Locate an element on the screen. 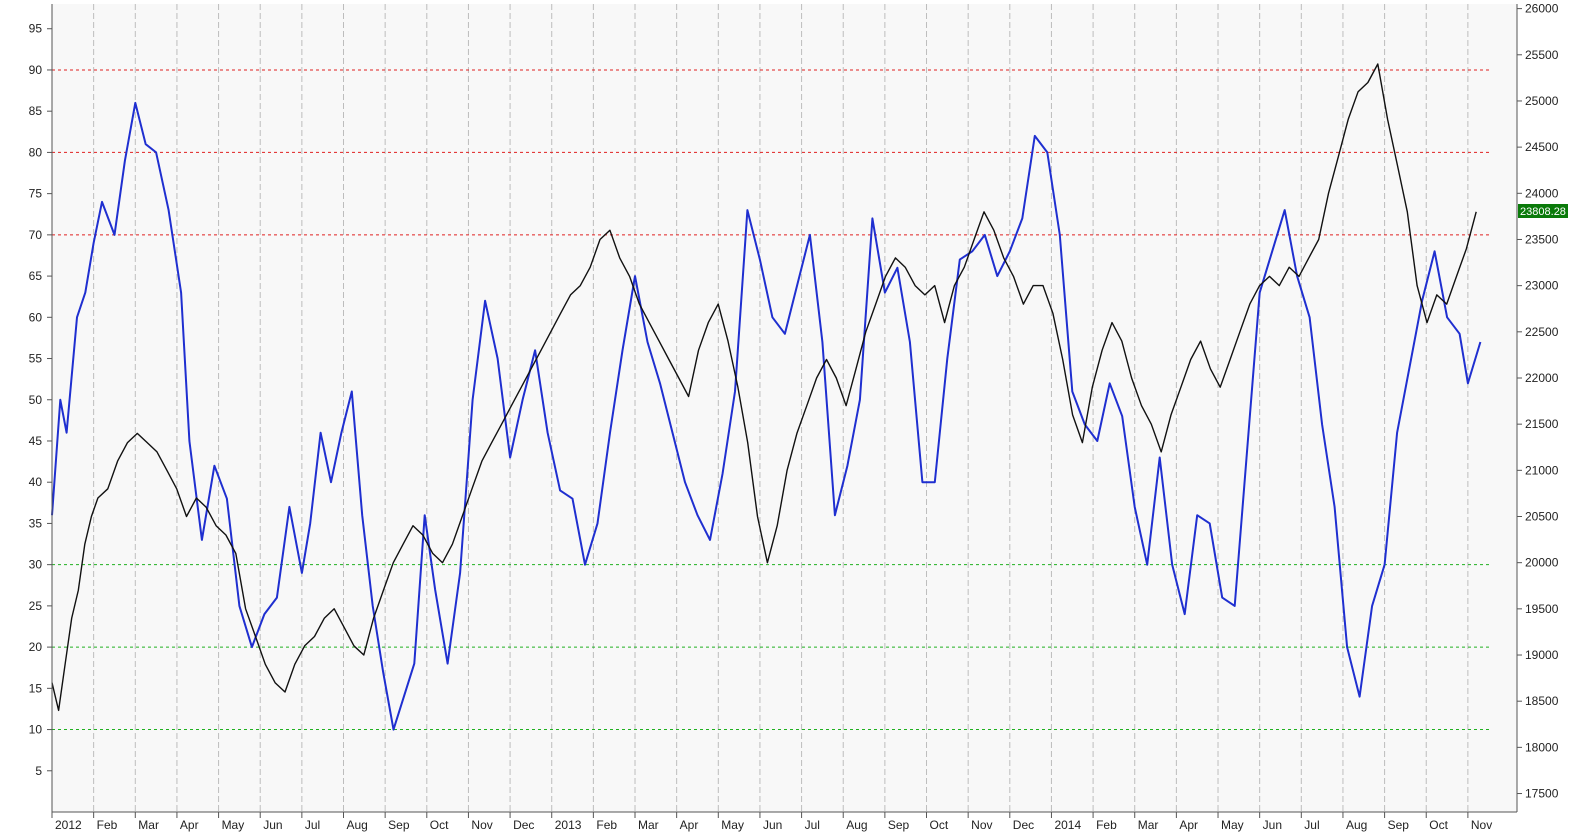  right-tick-label: 23000 is located at coordinates (1542, 286).